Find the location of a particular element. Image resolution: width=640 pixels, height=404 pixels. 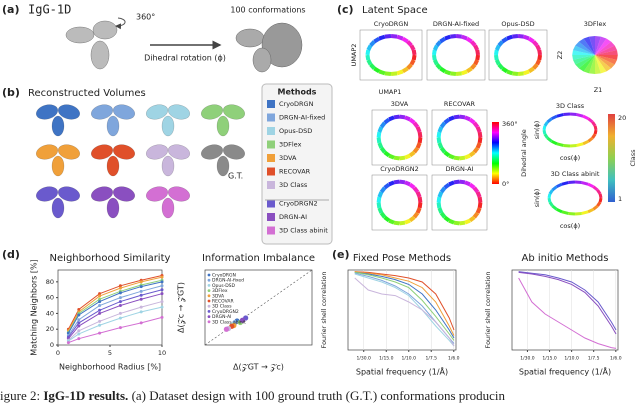

colorbar is located at coordinates (495, 153).